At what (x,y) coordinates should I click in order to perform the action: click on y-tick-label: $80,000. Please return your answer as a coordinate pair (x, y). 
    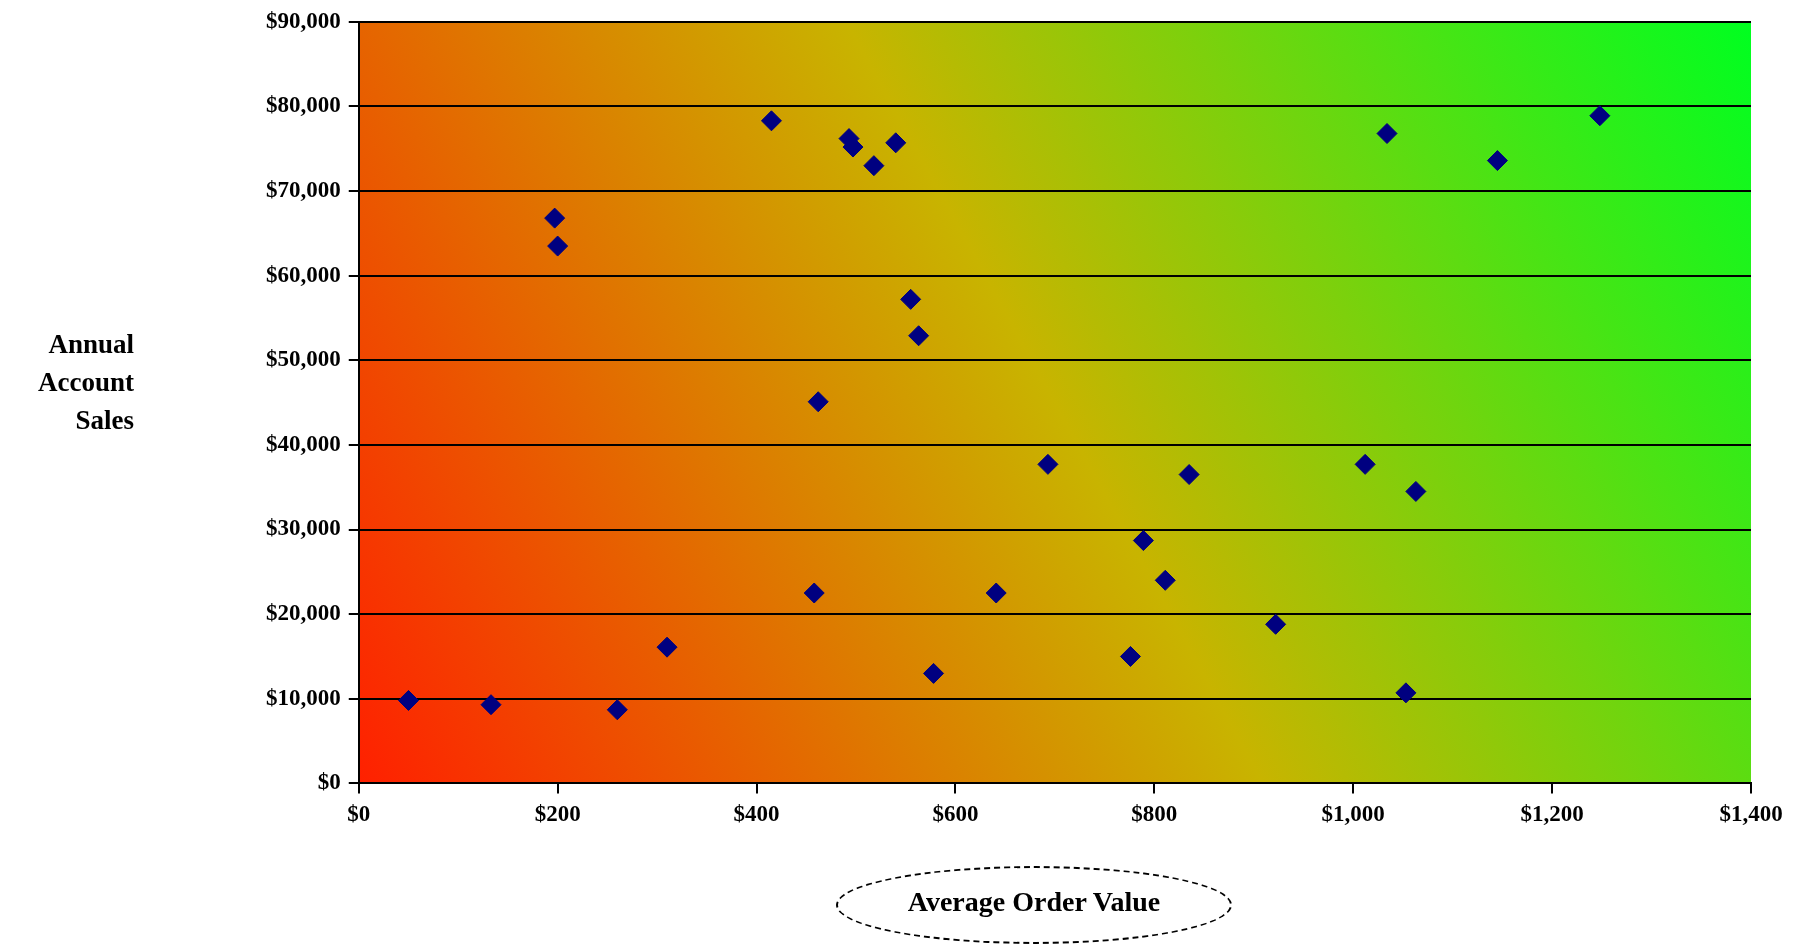
    Looking at the image, I should click on (303, 105).